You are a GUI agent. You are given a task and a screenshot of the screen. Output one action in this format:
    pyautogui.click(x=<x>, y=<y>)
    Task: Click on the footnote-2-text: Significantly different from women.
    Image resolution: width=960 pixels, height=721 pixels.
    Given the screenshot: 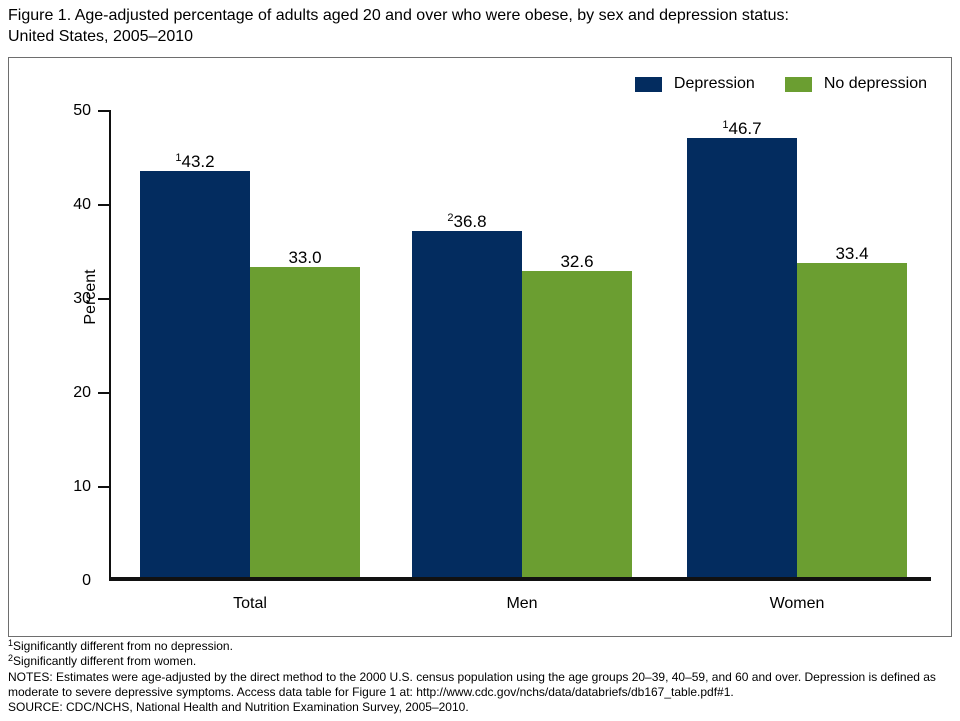 What is the action you would take?
    pyautogui.click(x=105, y=661)
    